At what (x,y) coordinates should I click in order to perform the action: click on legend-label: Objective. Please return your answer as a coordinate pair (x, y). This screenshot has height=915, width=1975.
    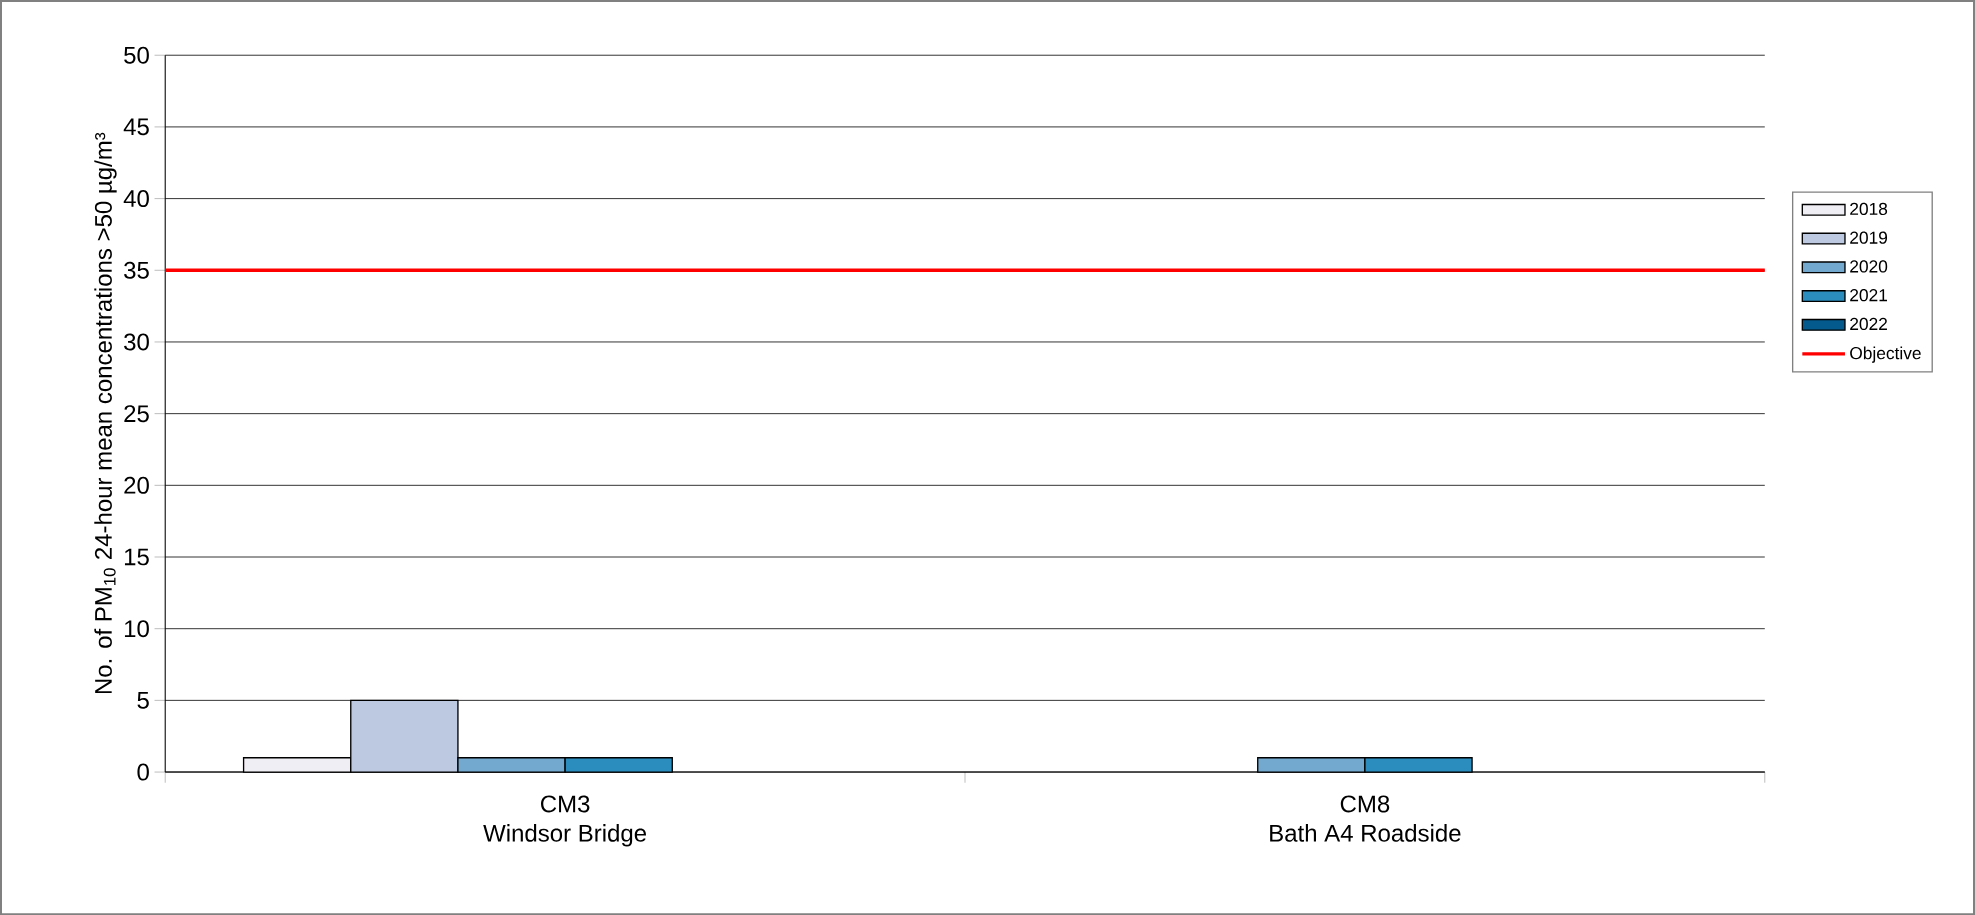
    Looking at the image, I should click on (1885, 354).